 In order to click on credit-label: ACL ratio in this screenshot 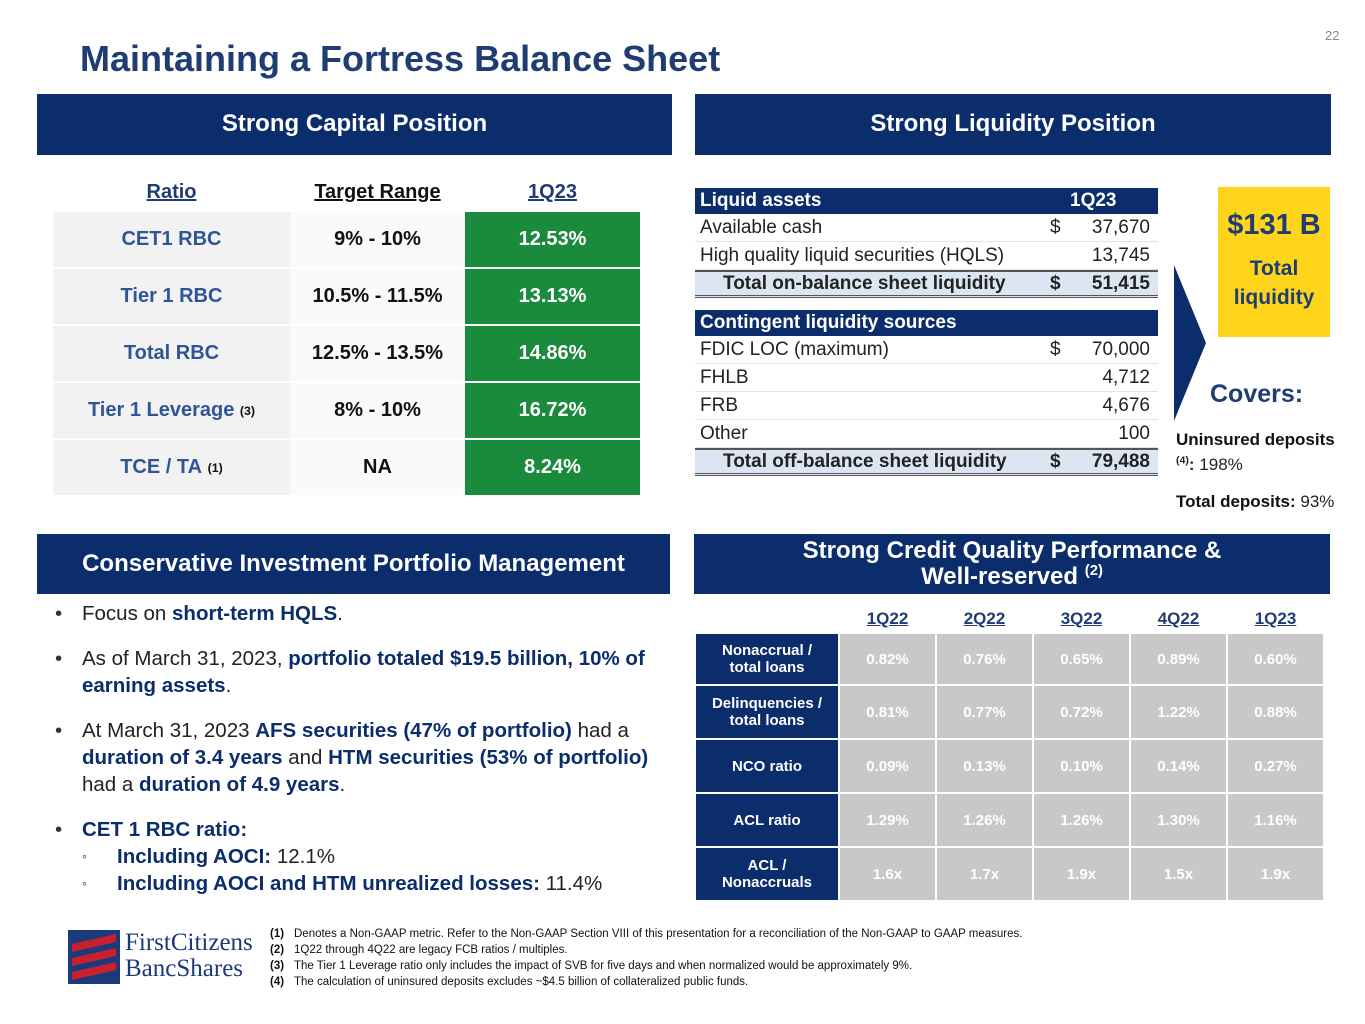, I will do `click(767, 820)`.